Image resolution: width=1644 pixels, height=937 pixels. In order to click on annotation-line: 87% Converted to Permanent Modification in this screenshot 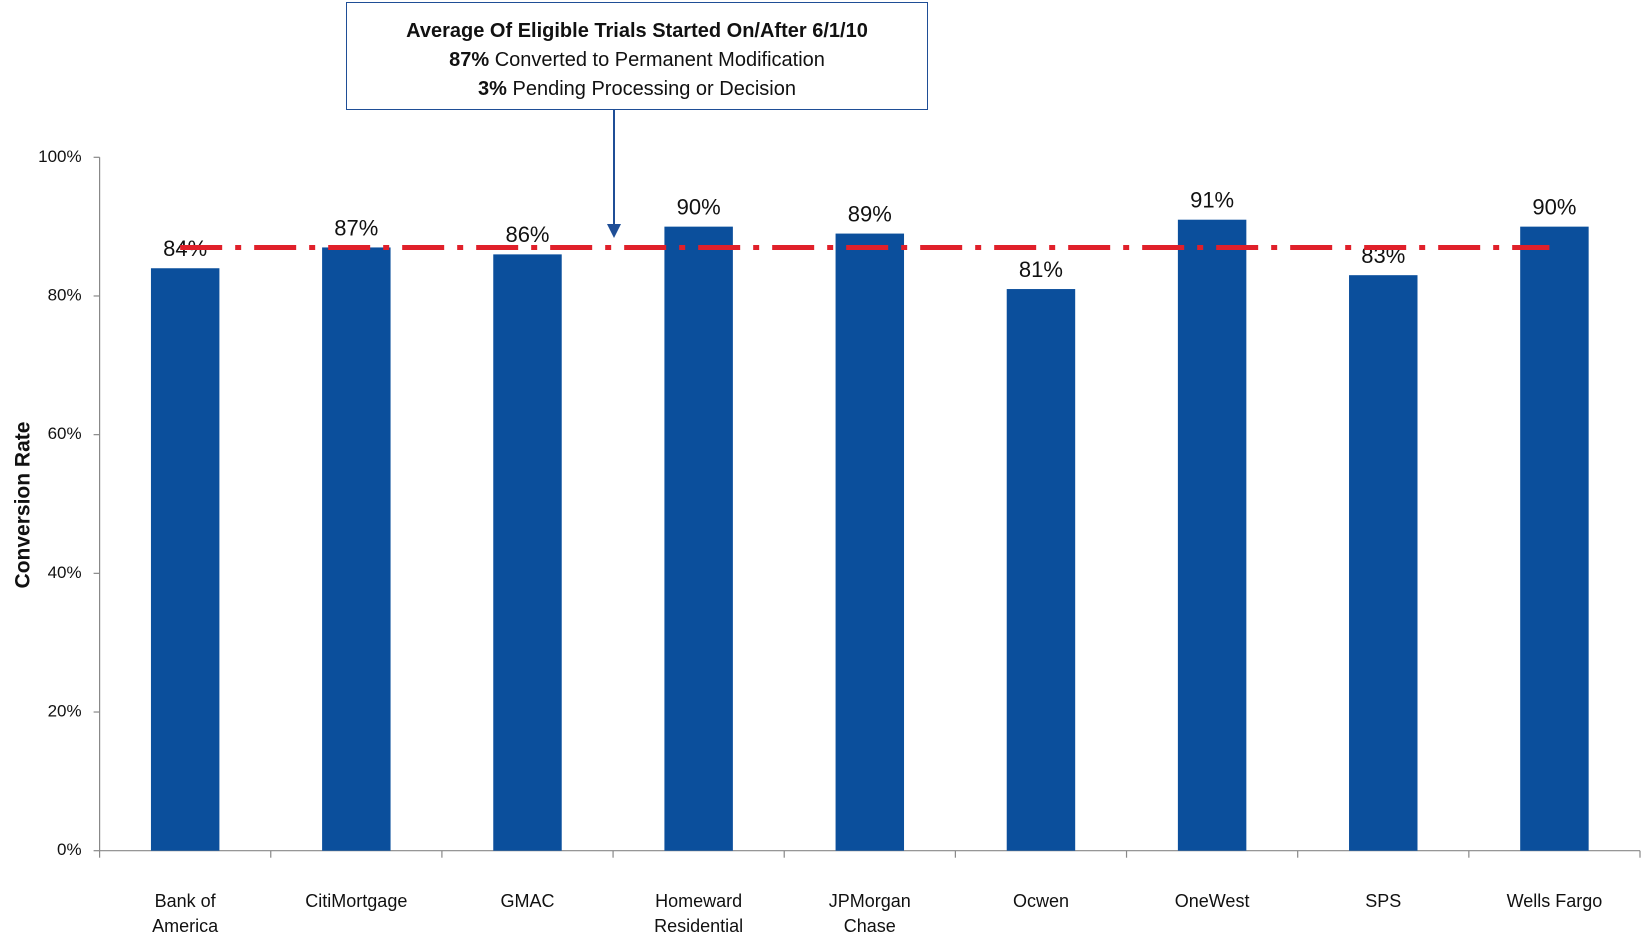, I will do `click(637, 60)`.